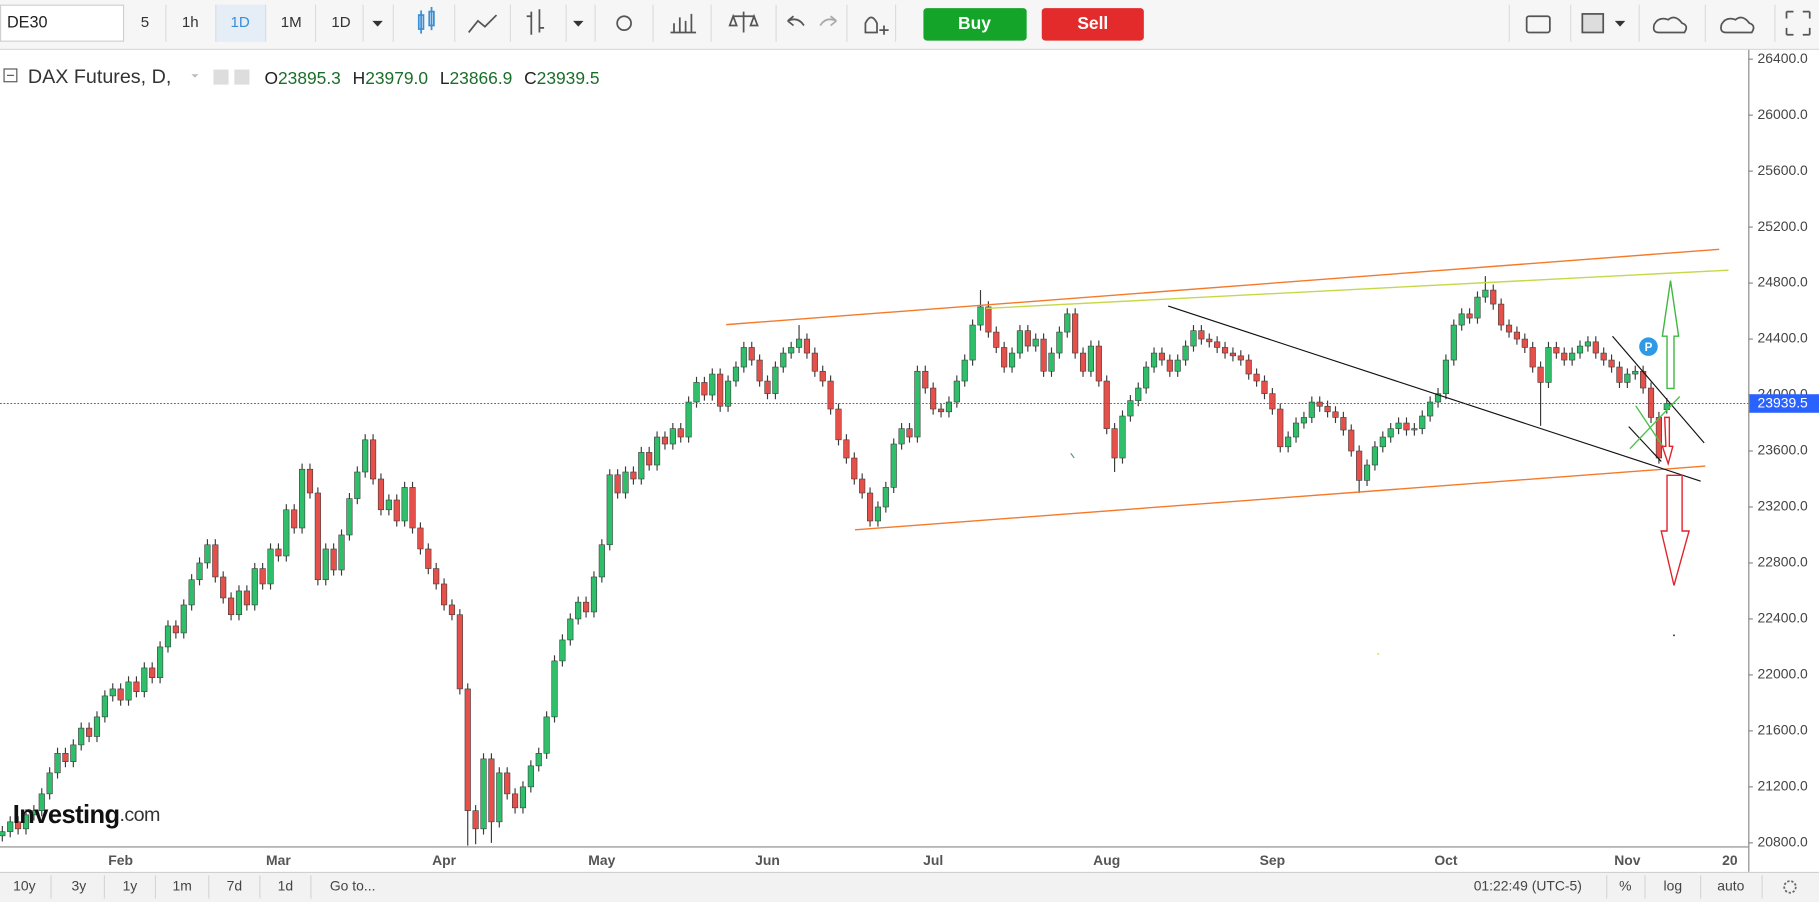  I want to click on x-tick-label: Feb, so click(120, 860).